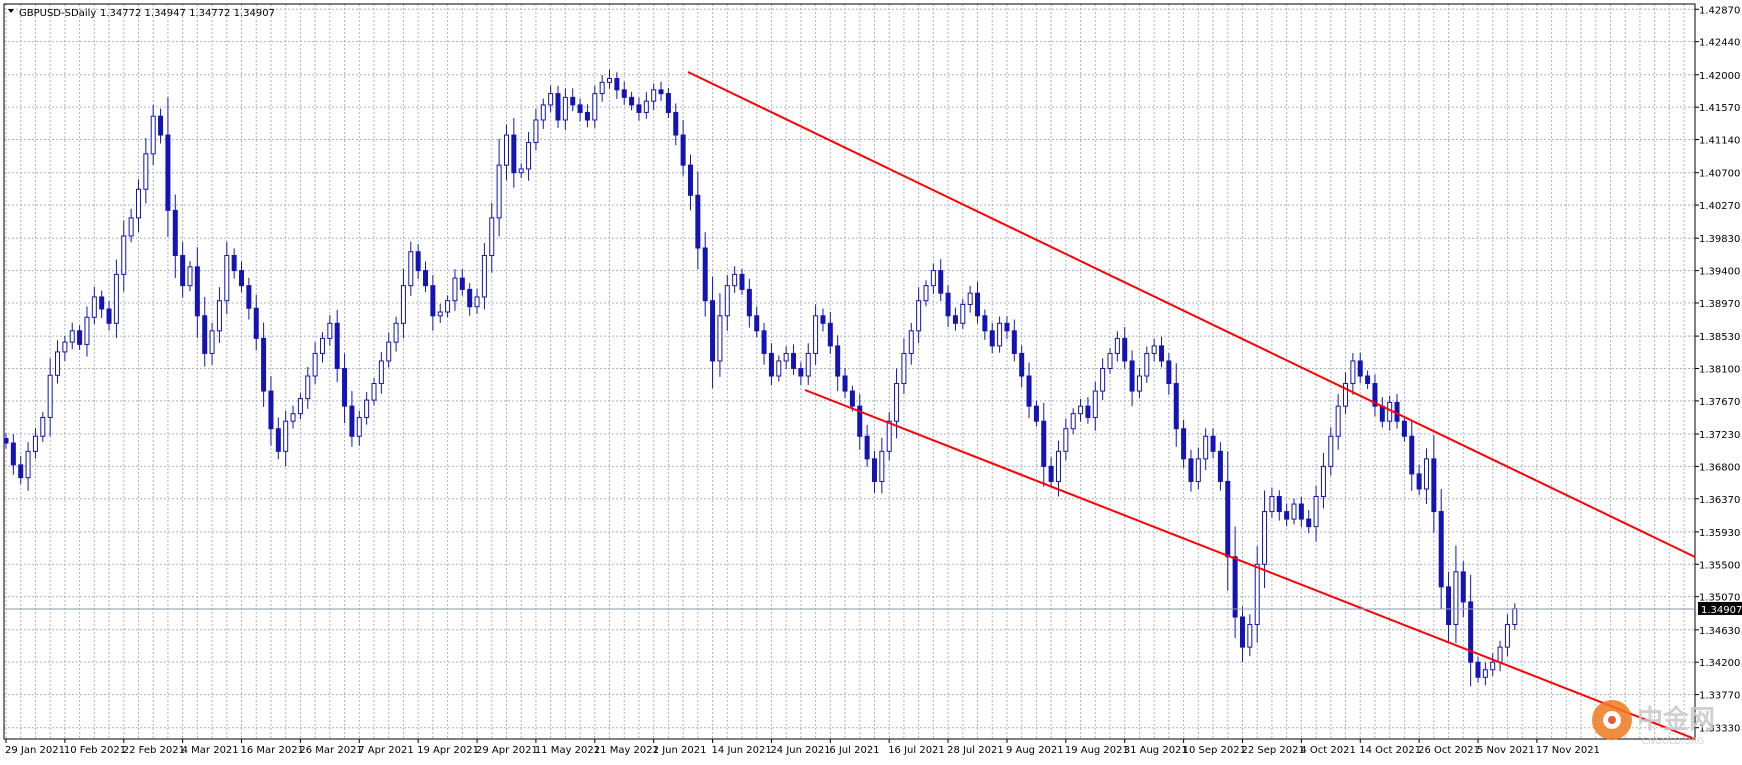  I want to click on time-tick-label: 4 Oct 2021, so click(1327, 750).